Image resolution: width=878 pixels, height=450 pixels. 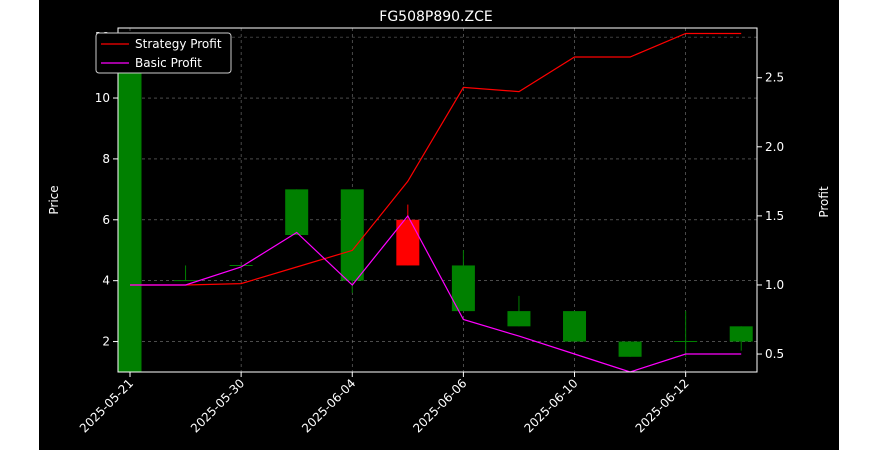 I want to click on y-tick-label-left: 2, so click(x=106, y=342).